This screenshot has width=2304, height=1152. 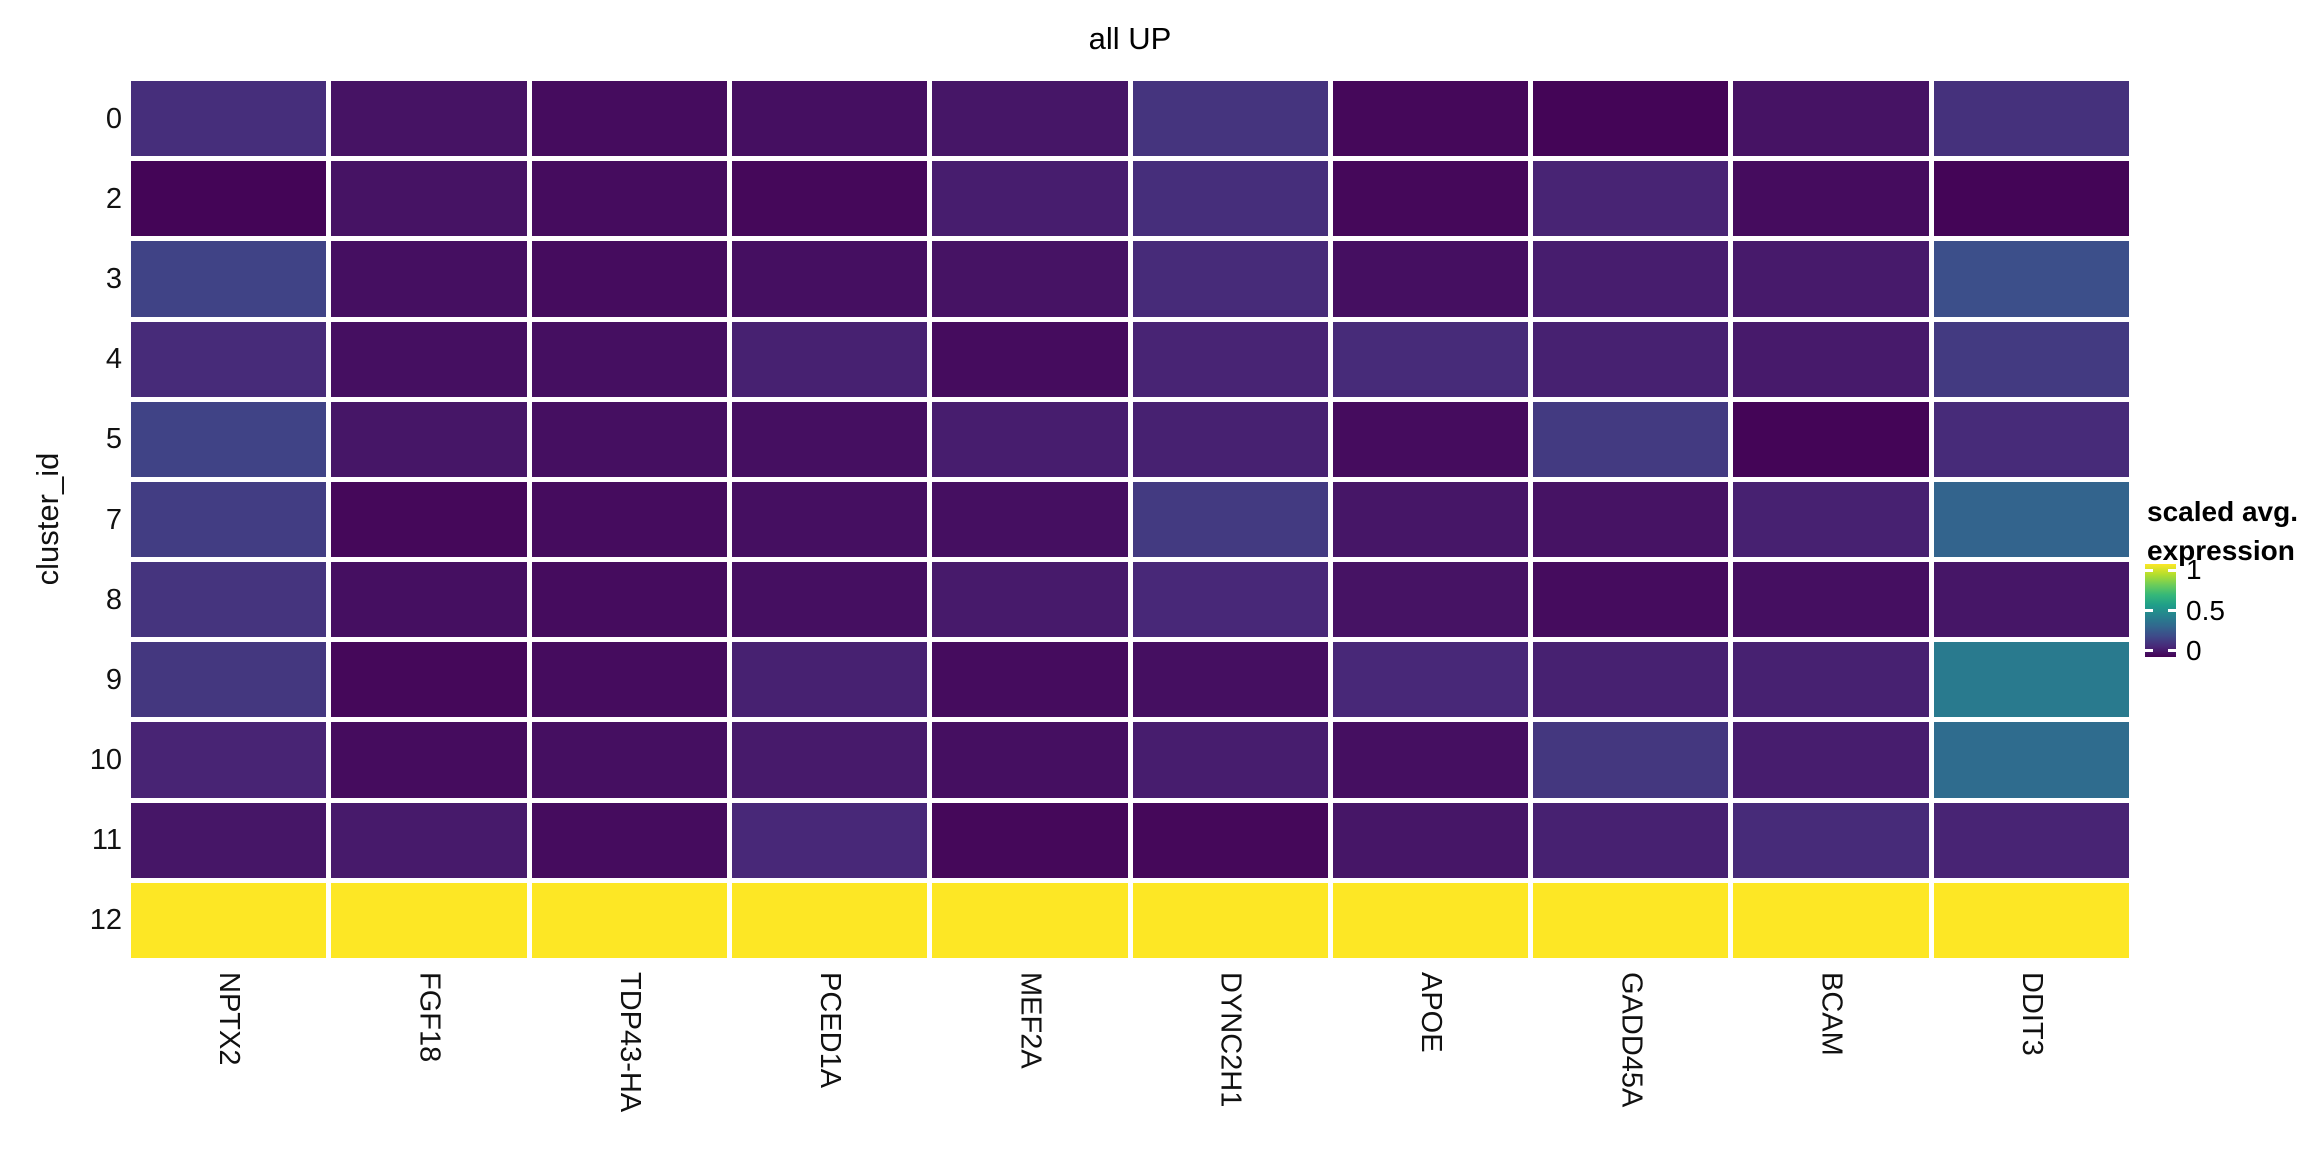 I want to click on heatmap-cell-12-DYNC2H1, so click(x=1230, y=920).